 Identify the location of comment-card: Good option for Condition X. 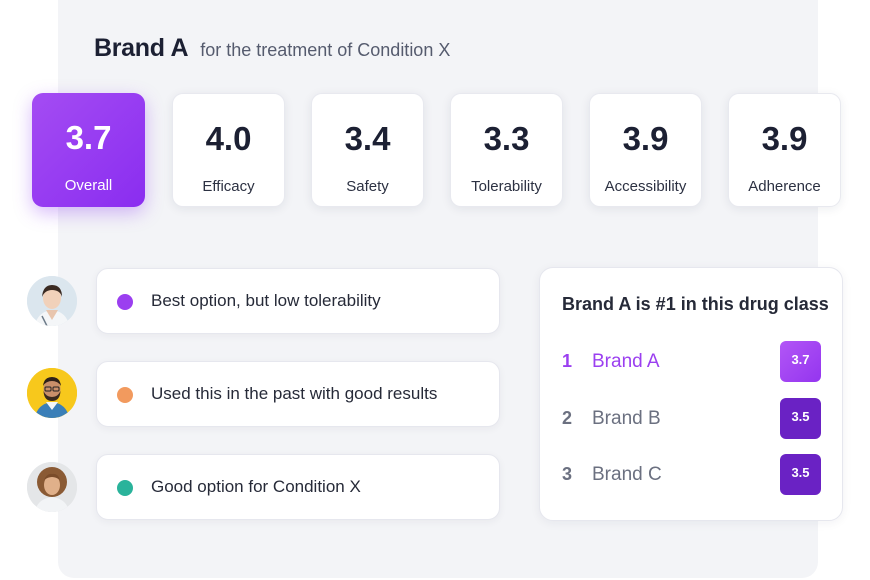
(298, 487).